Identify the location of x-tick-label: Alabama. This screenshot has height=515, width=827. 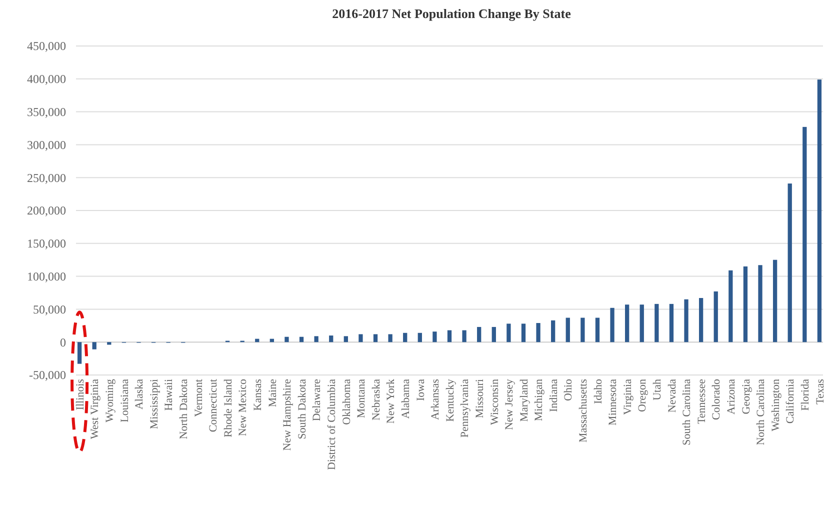
(406, 398).